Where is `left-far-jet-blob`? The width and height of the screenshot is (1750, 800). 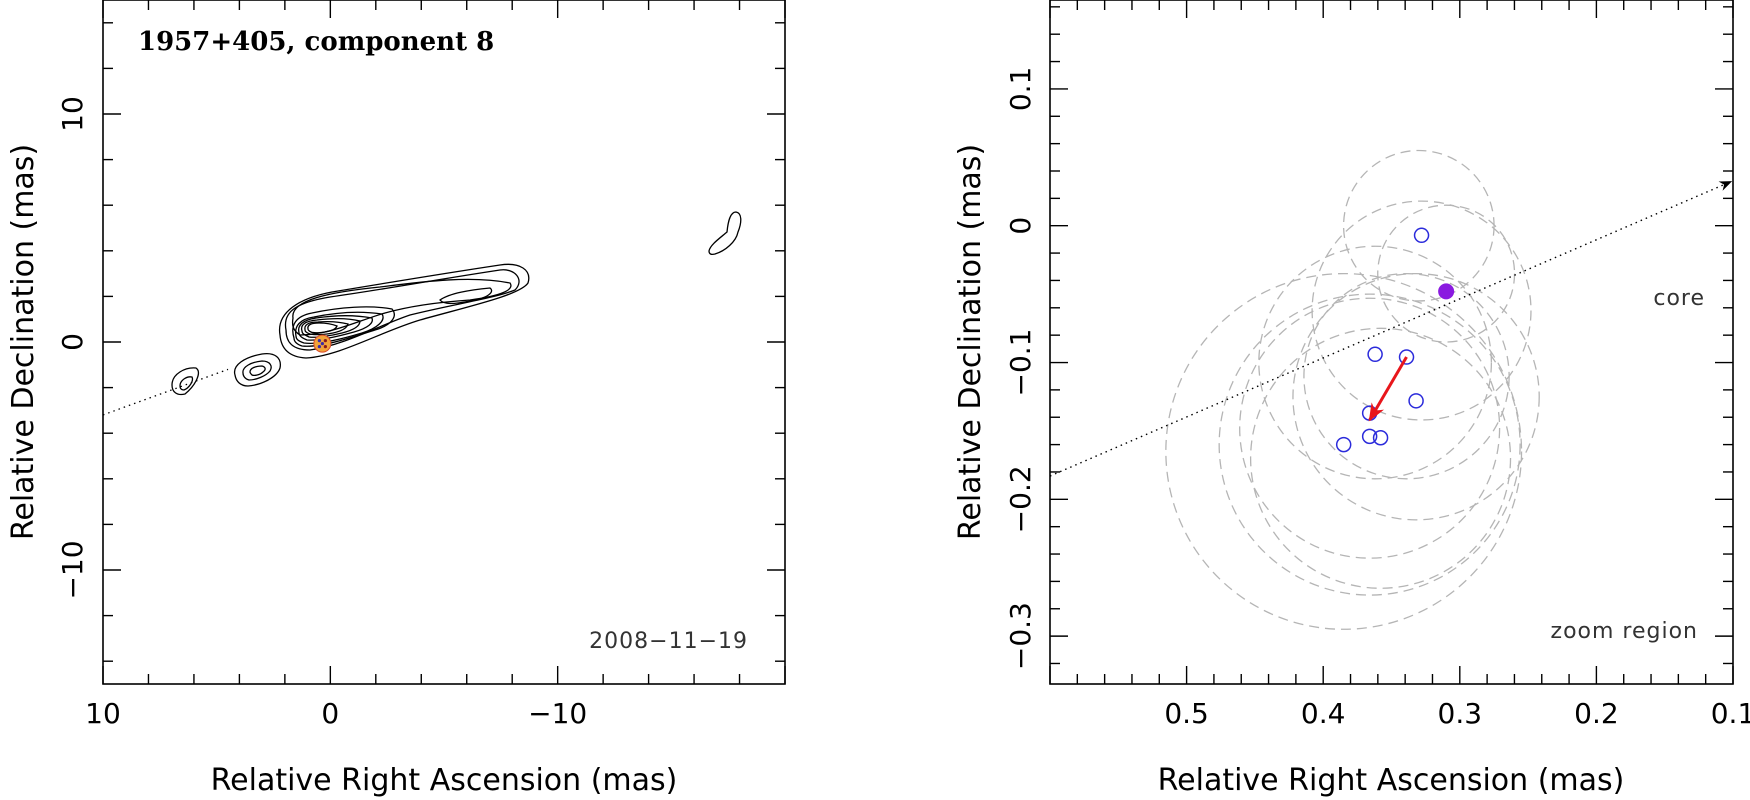 left-far-jet-blob is located at coordinates (725, 233).